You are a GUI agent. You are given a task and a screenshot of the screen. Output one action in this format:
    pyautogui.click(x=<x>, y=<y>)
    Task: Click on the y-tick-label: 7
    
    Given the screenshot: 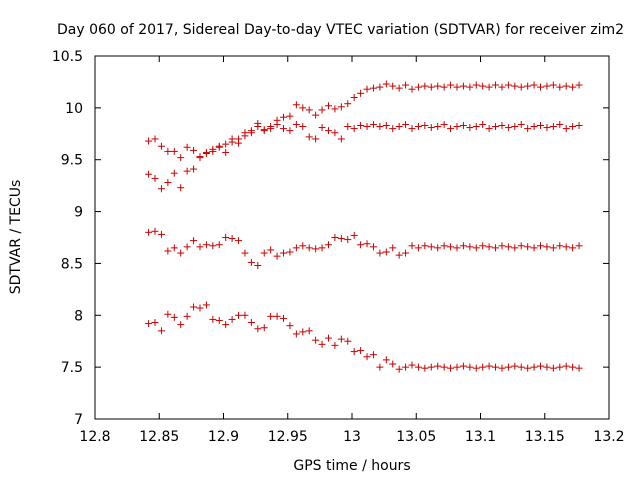 What is the action you would take?
    pyautogui.click(x=78, y=420)
    